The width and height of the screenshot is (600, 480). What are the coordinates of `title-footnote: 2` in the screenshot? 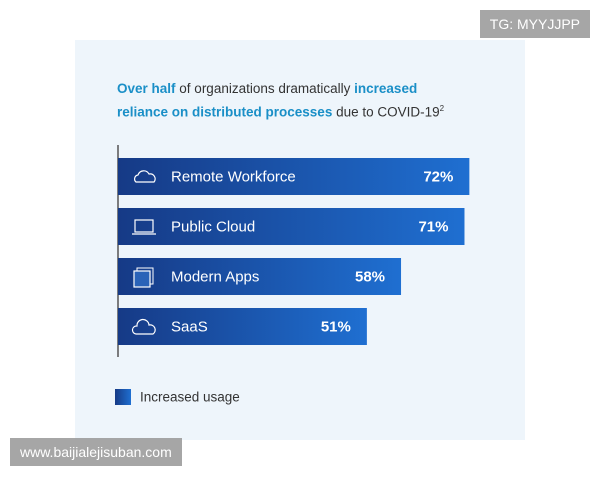 It's located at (442, 108).